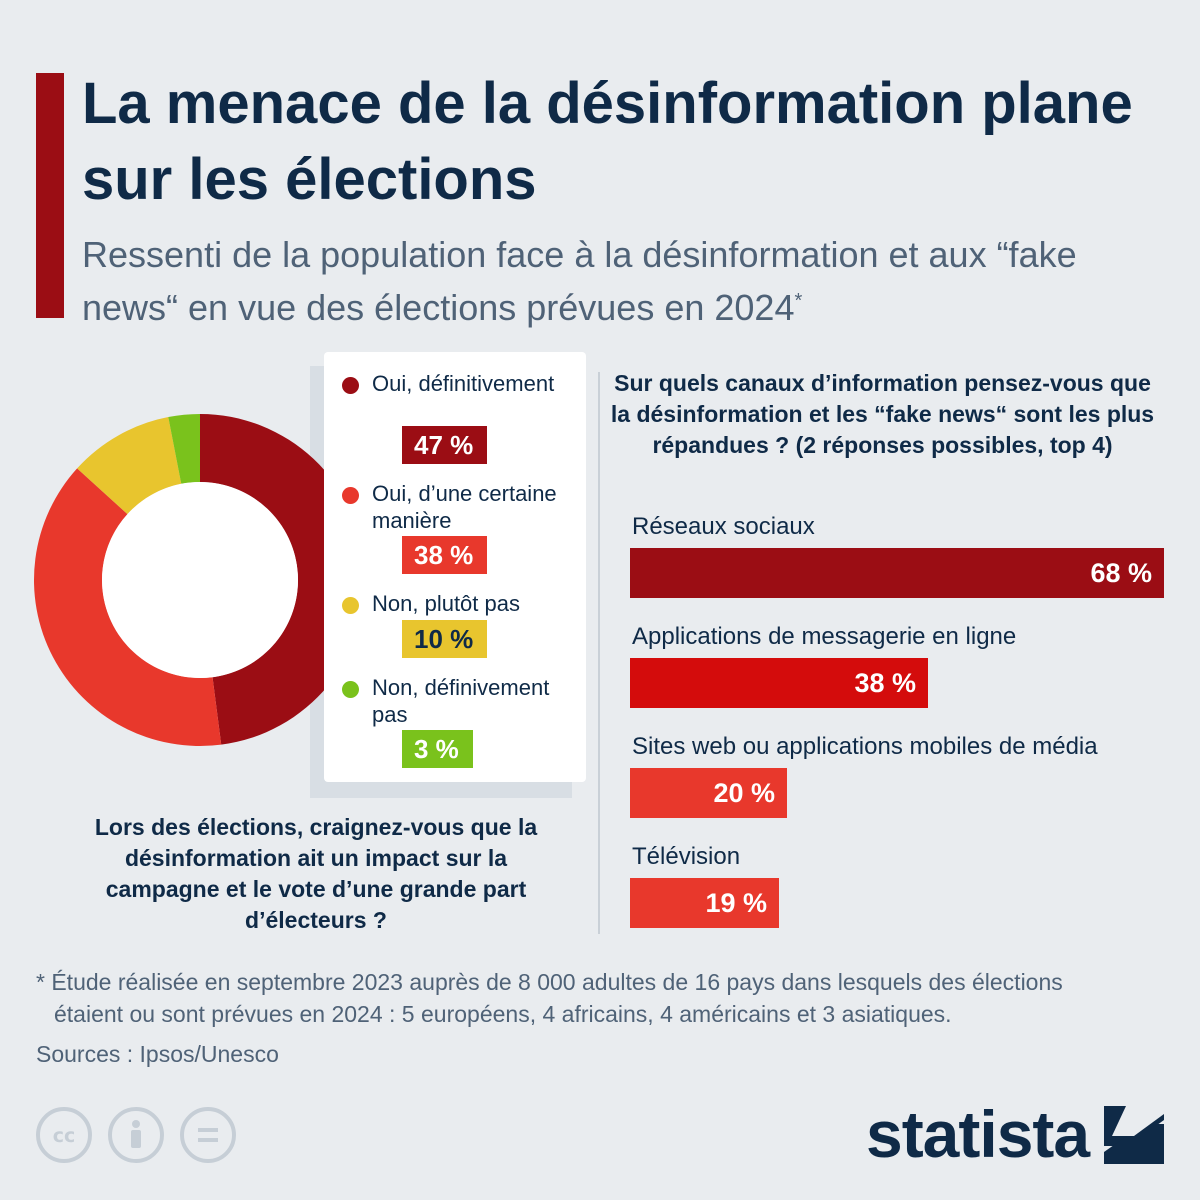 The width and height of the screenshot is (1200, 1200). I want to click on legend-label: Non, plutôt pas, so click(446, 603).